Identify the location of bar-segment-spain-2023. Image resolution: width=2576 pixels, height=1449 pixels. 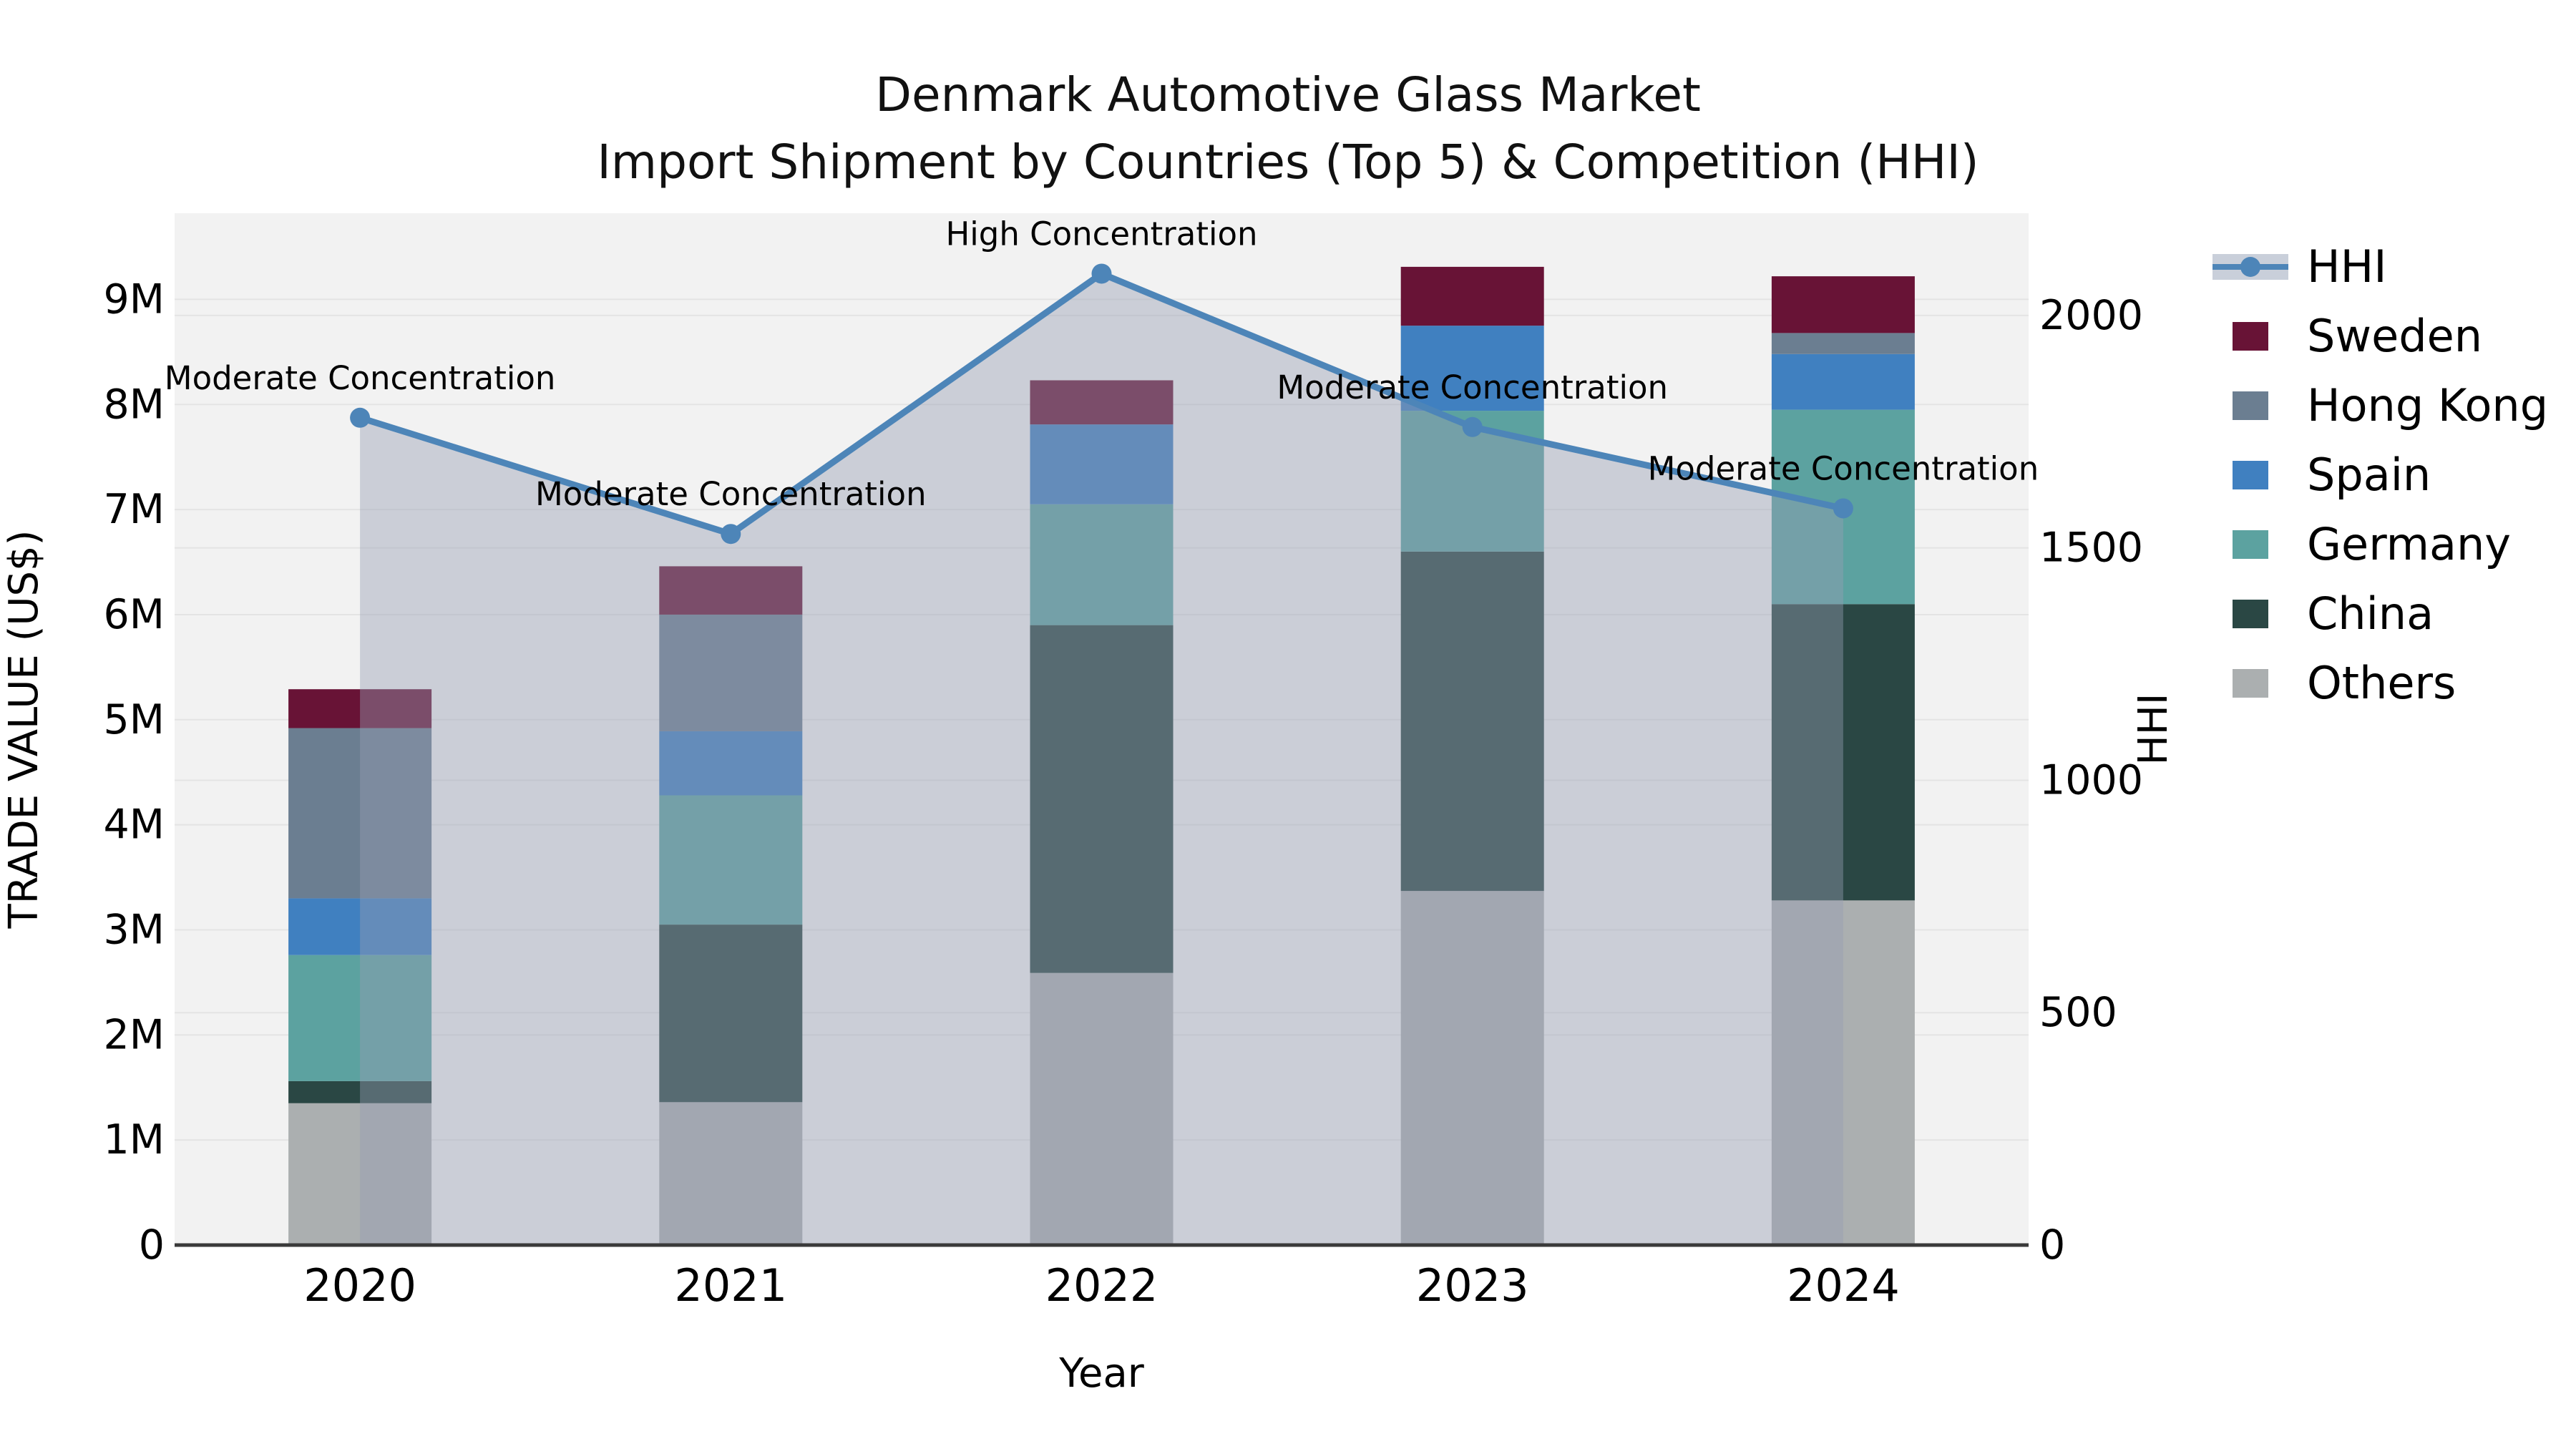
(1472, 368).